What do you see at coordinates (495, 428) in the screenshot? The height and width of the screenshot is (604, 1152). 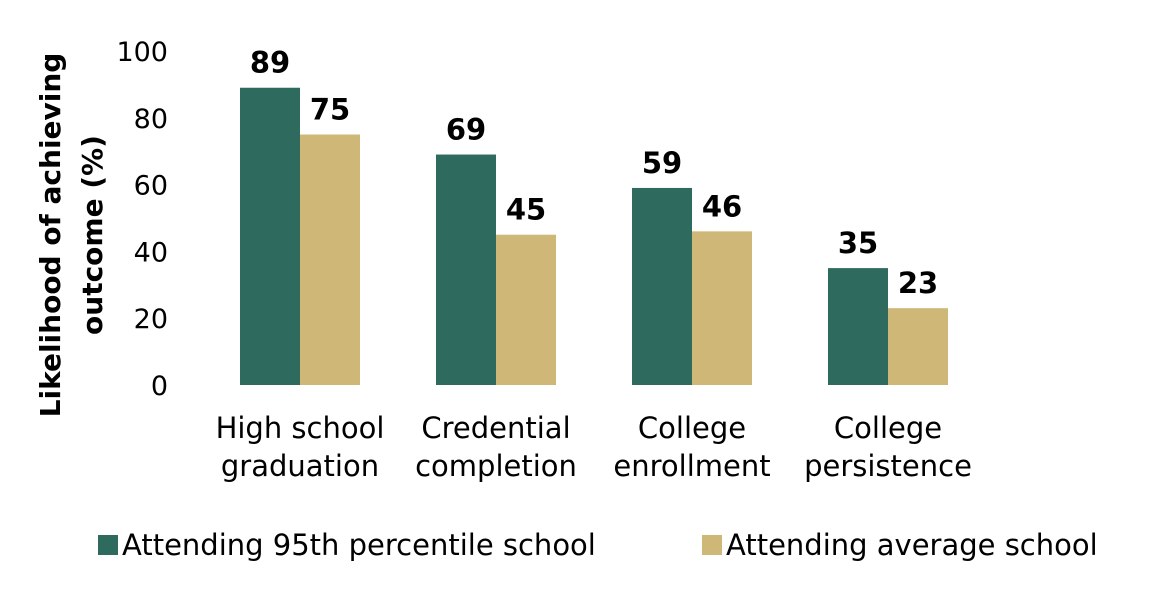 I see `x-tick-label: Credential` at bounding box center [495, 428].